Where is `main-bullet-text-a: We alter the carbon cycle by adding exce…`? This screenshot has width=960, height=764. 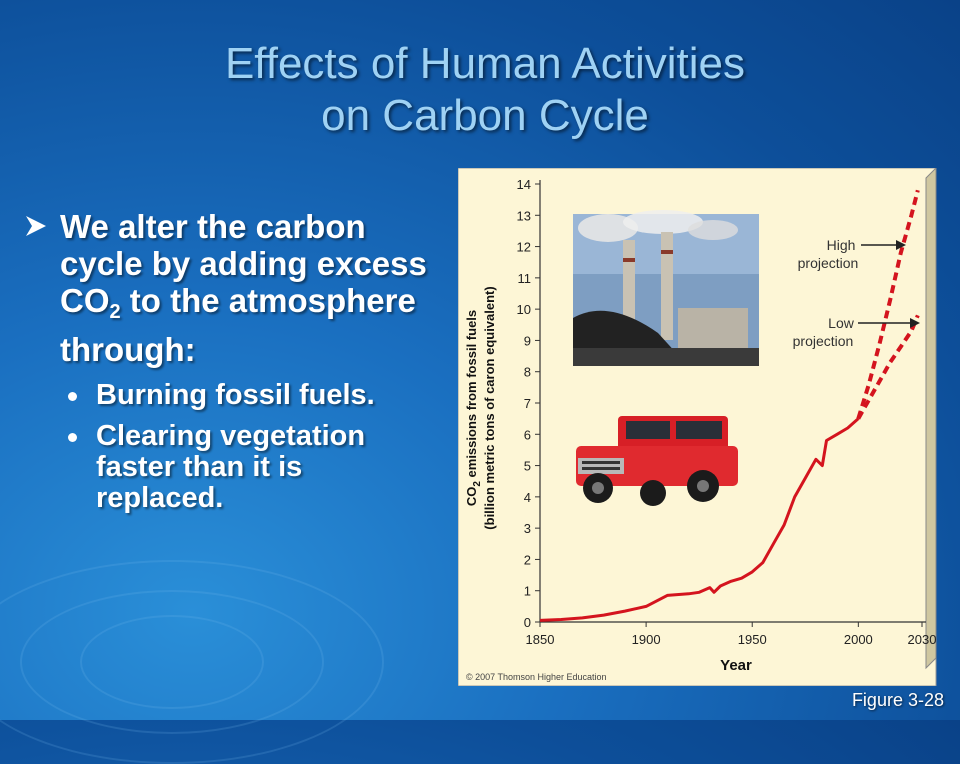 main-bullet-text-a: We alter the carbon cycle by adding exce… is located at coordinates (243, 263).